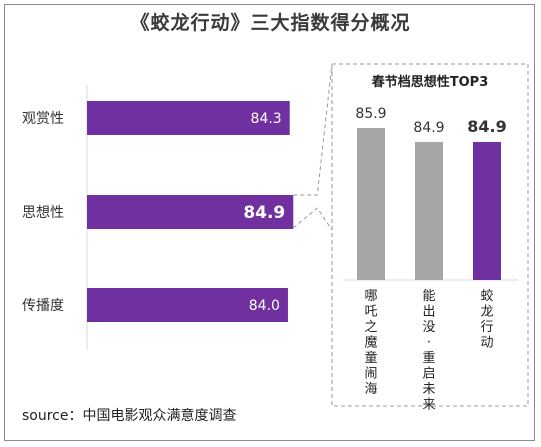 The height and width of the screenshot is (447, 541). I want to click on category-label: 思想性, so click(43, 213).